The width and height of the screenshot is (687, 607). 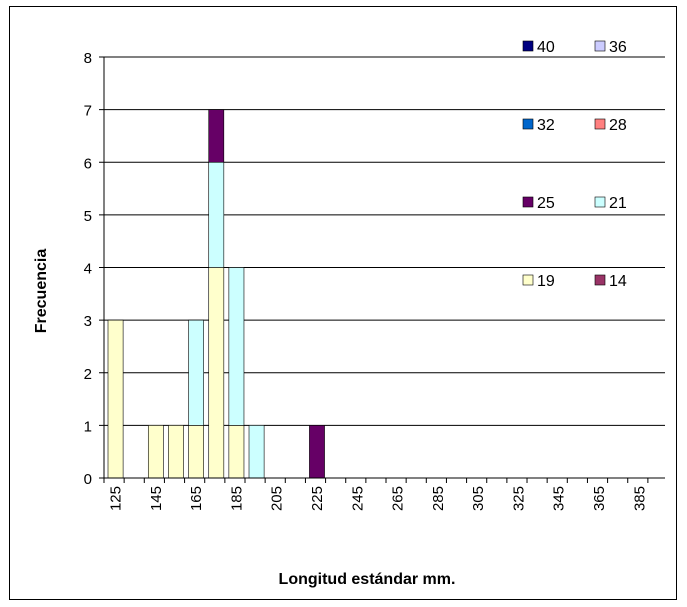 I want to click on x-tick-label-285: 285, so click(x=438, y=498).